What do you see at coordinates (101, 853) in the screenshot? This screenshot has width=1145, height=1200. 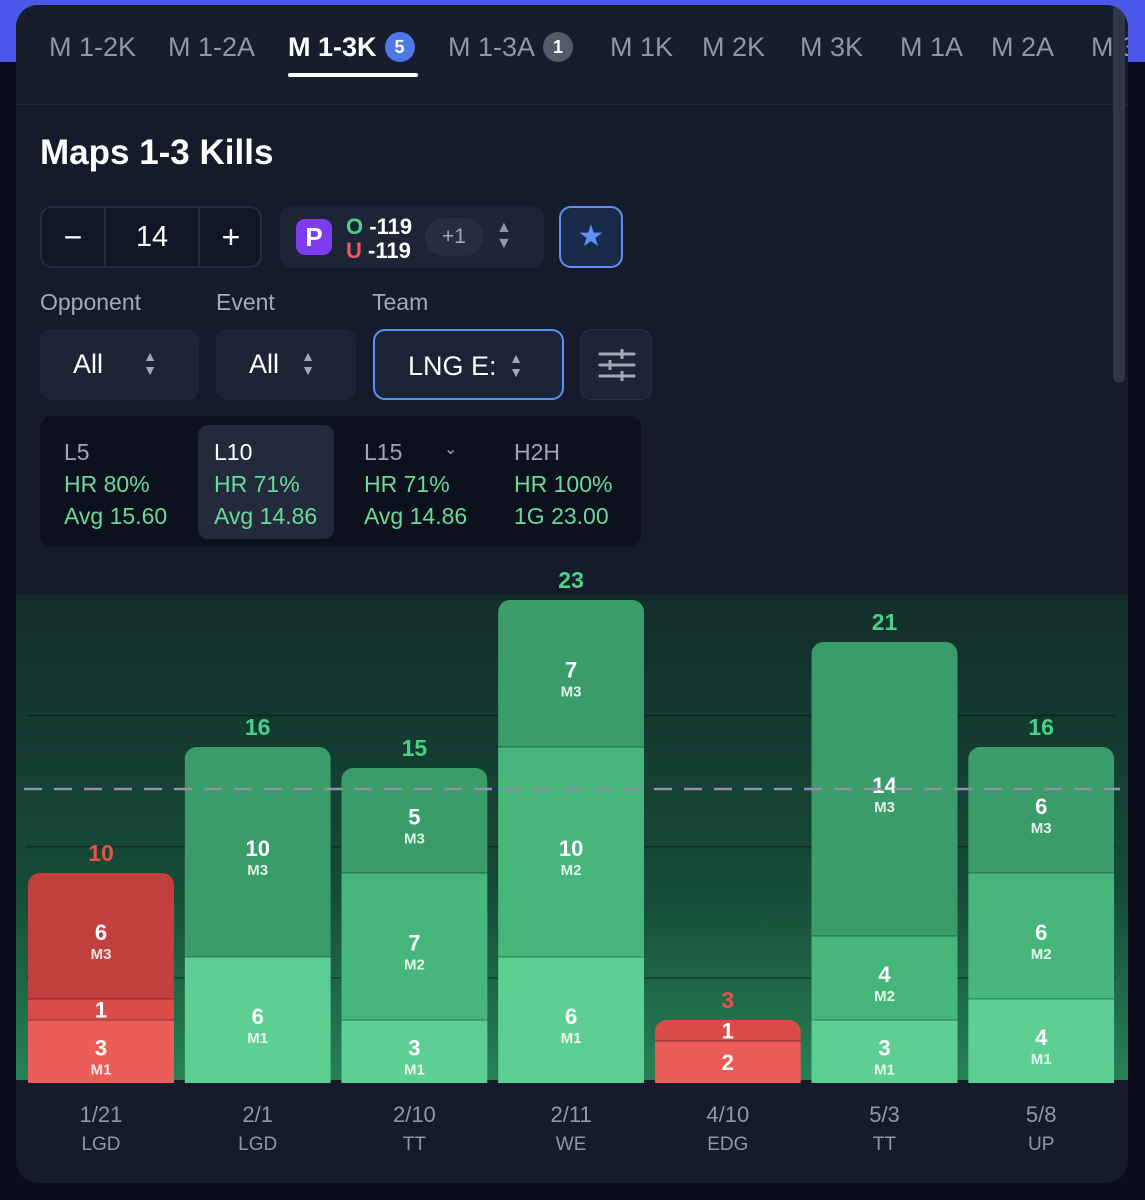 I see `bar-total-label: 10` at bounding box center [101, 853].